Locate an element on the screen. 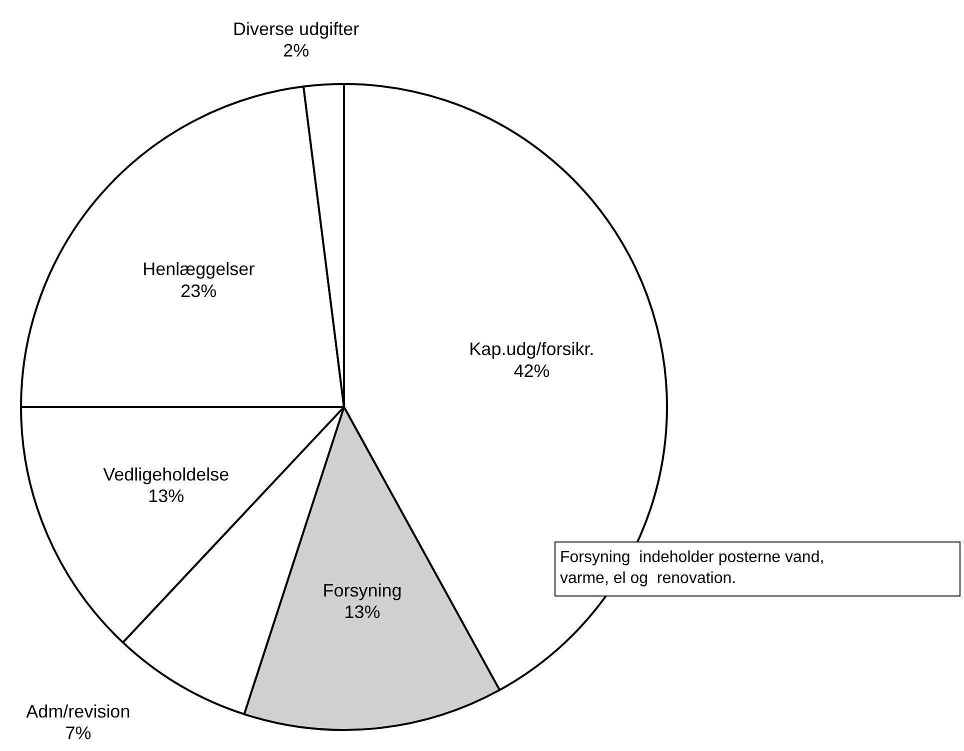  data-label: 42% is located at coordinates (532, 370).